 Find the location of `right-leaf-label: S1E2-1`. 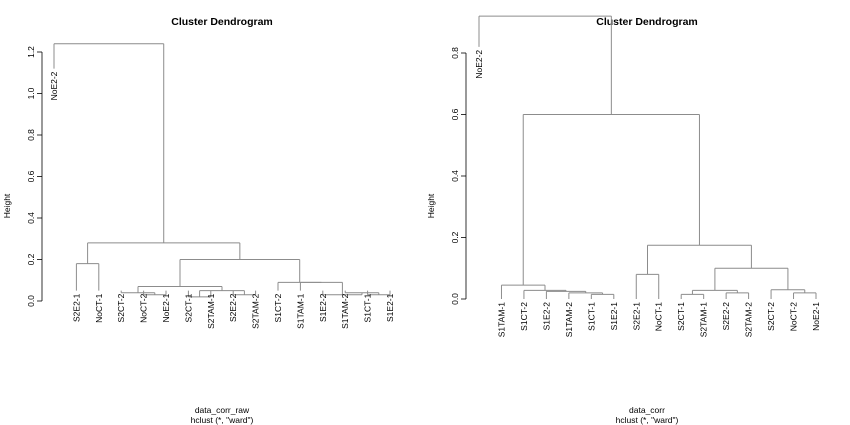

right-leaf-label: S1E2-1 is located at coordinates (614, 316).